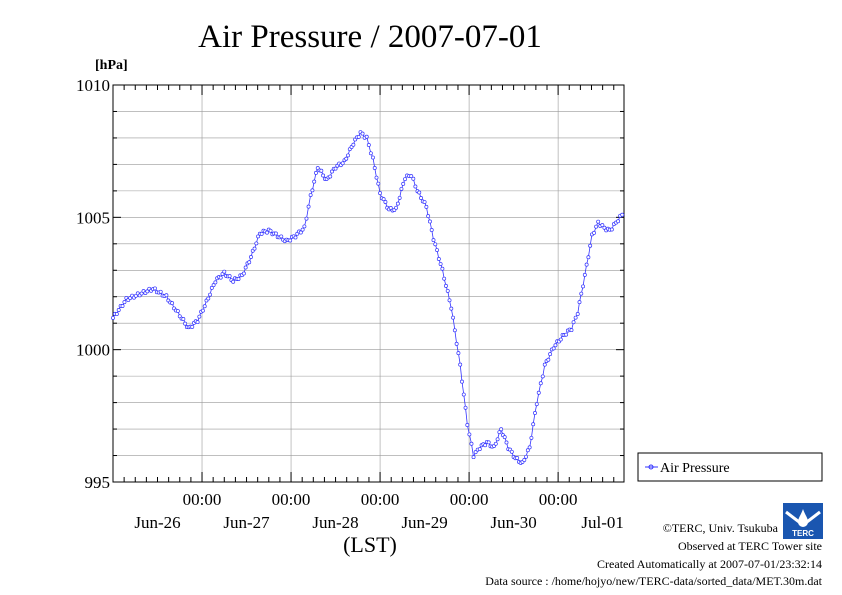  What do you see at coordinates (98, 482) in the screenshot?
I see `y-tick-label: 995` at bounding box center [98, 482].